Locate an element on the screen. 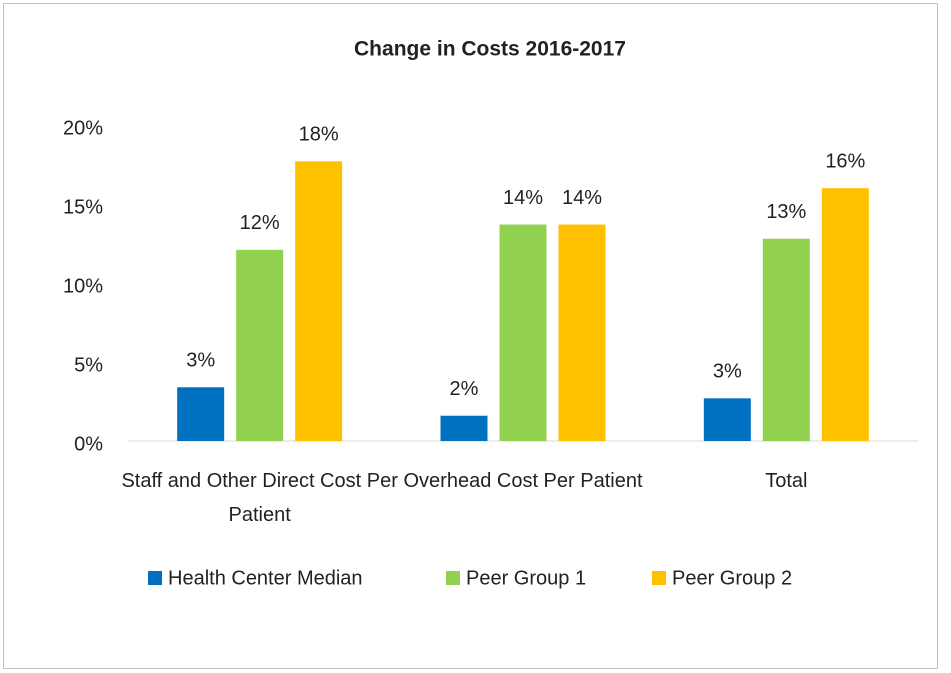 This screenshot has width=951, height=673. legend-label: Peer Group 1 is located at coordinates (526, 578).